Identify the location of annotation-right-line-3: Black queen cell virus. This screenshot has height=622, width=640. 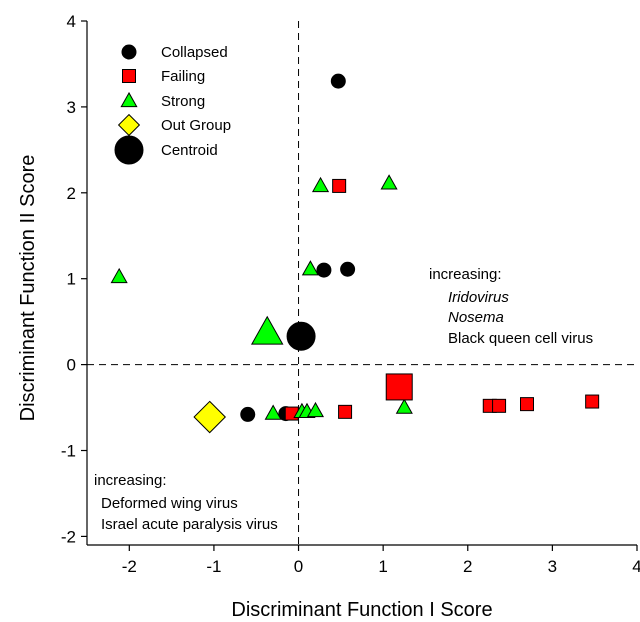
(520, 338).